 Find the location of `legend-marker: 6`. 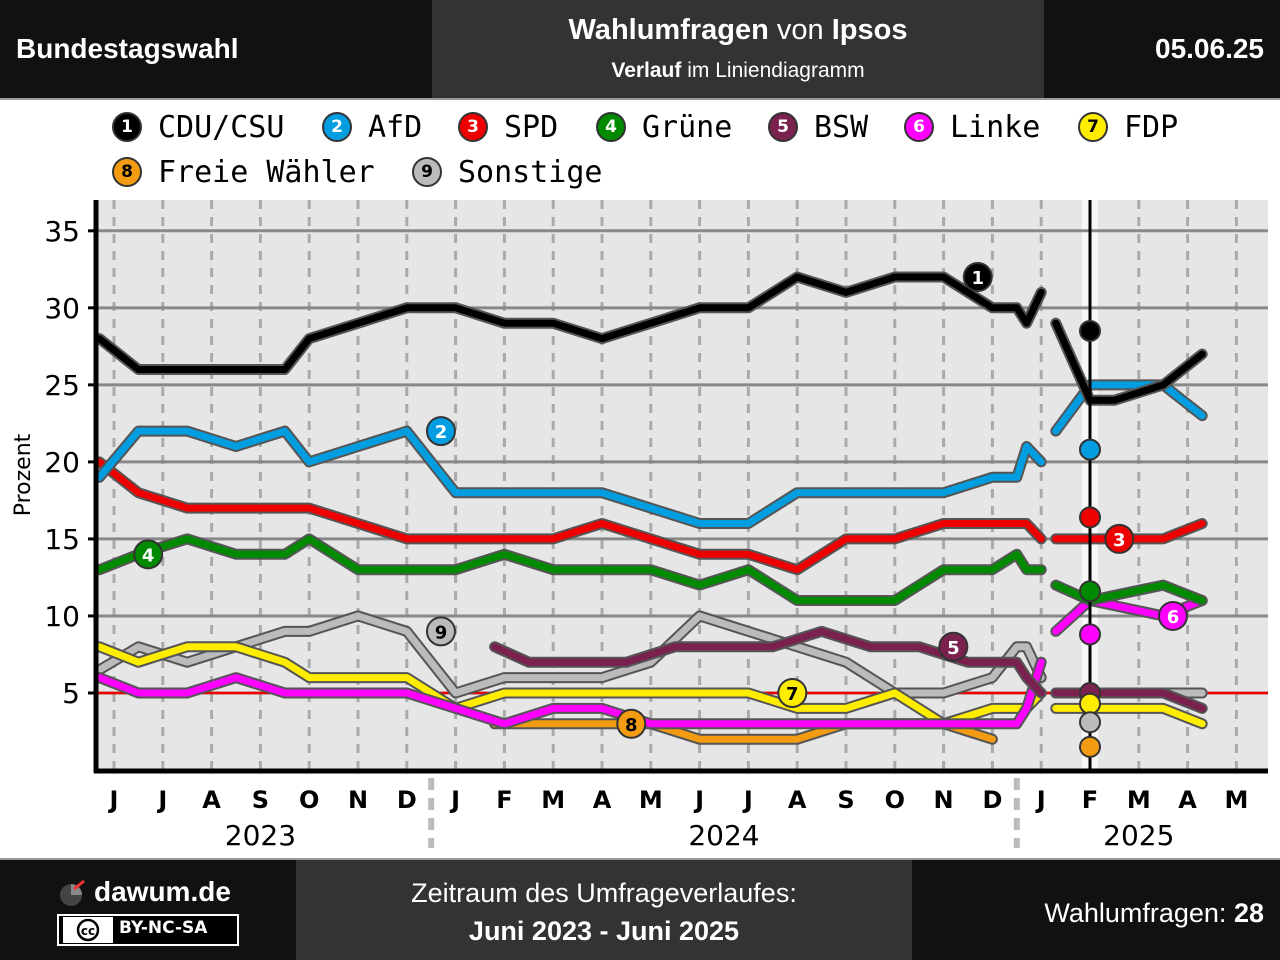

legend-marker: 6 is located at coordinates (919, 127).